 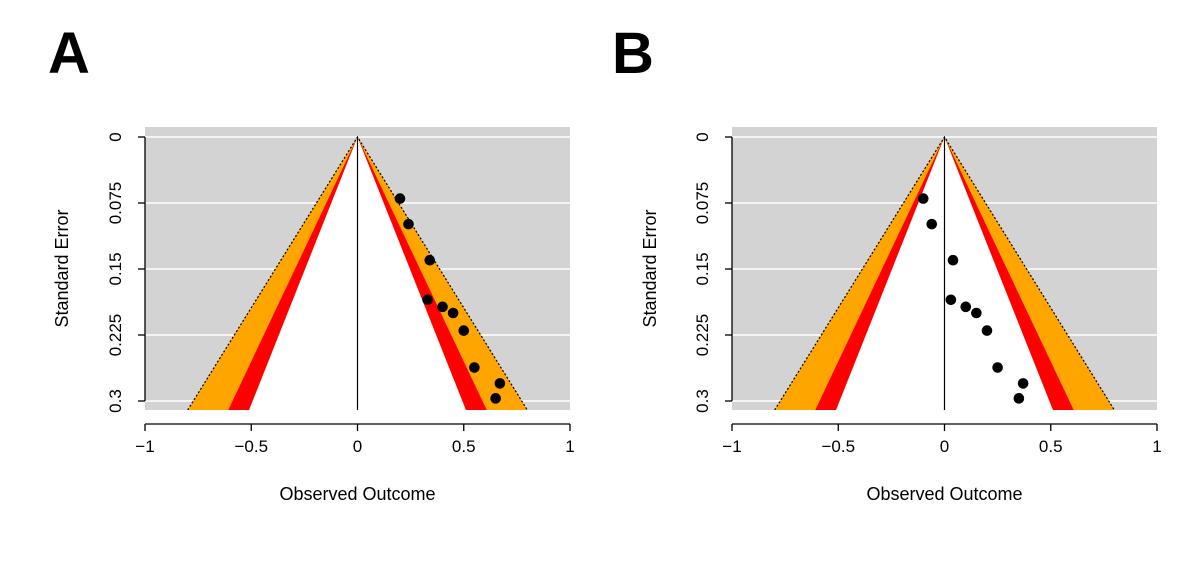 I want to click on panel-letter-b: B, so click(x=633, y=53).